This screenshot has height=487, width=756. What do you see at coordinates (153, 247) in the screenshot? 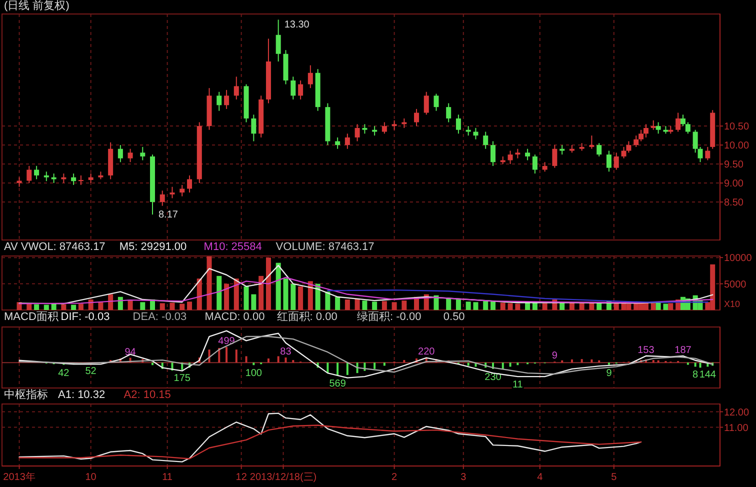
I see `text: M5: 29291.00` at bounding box center [153, 247].